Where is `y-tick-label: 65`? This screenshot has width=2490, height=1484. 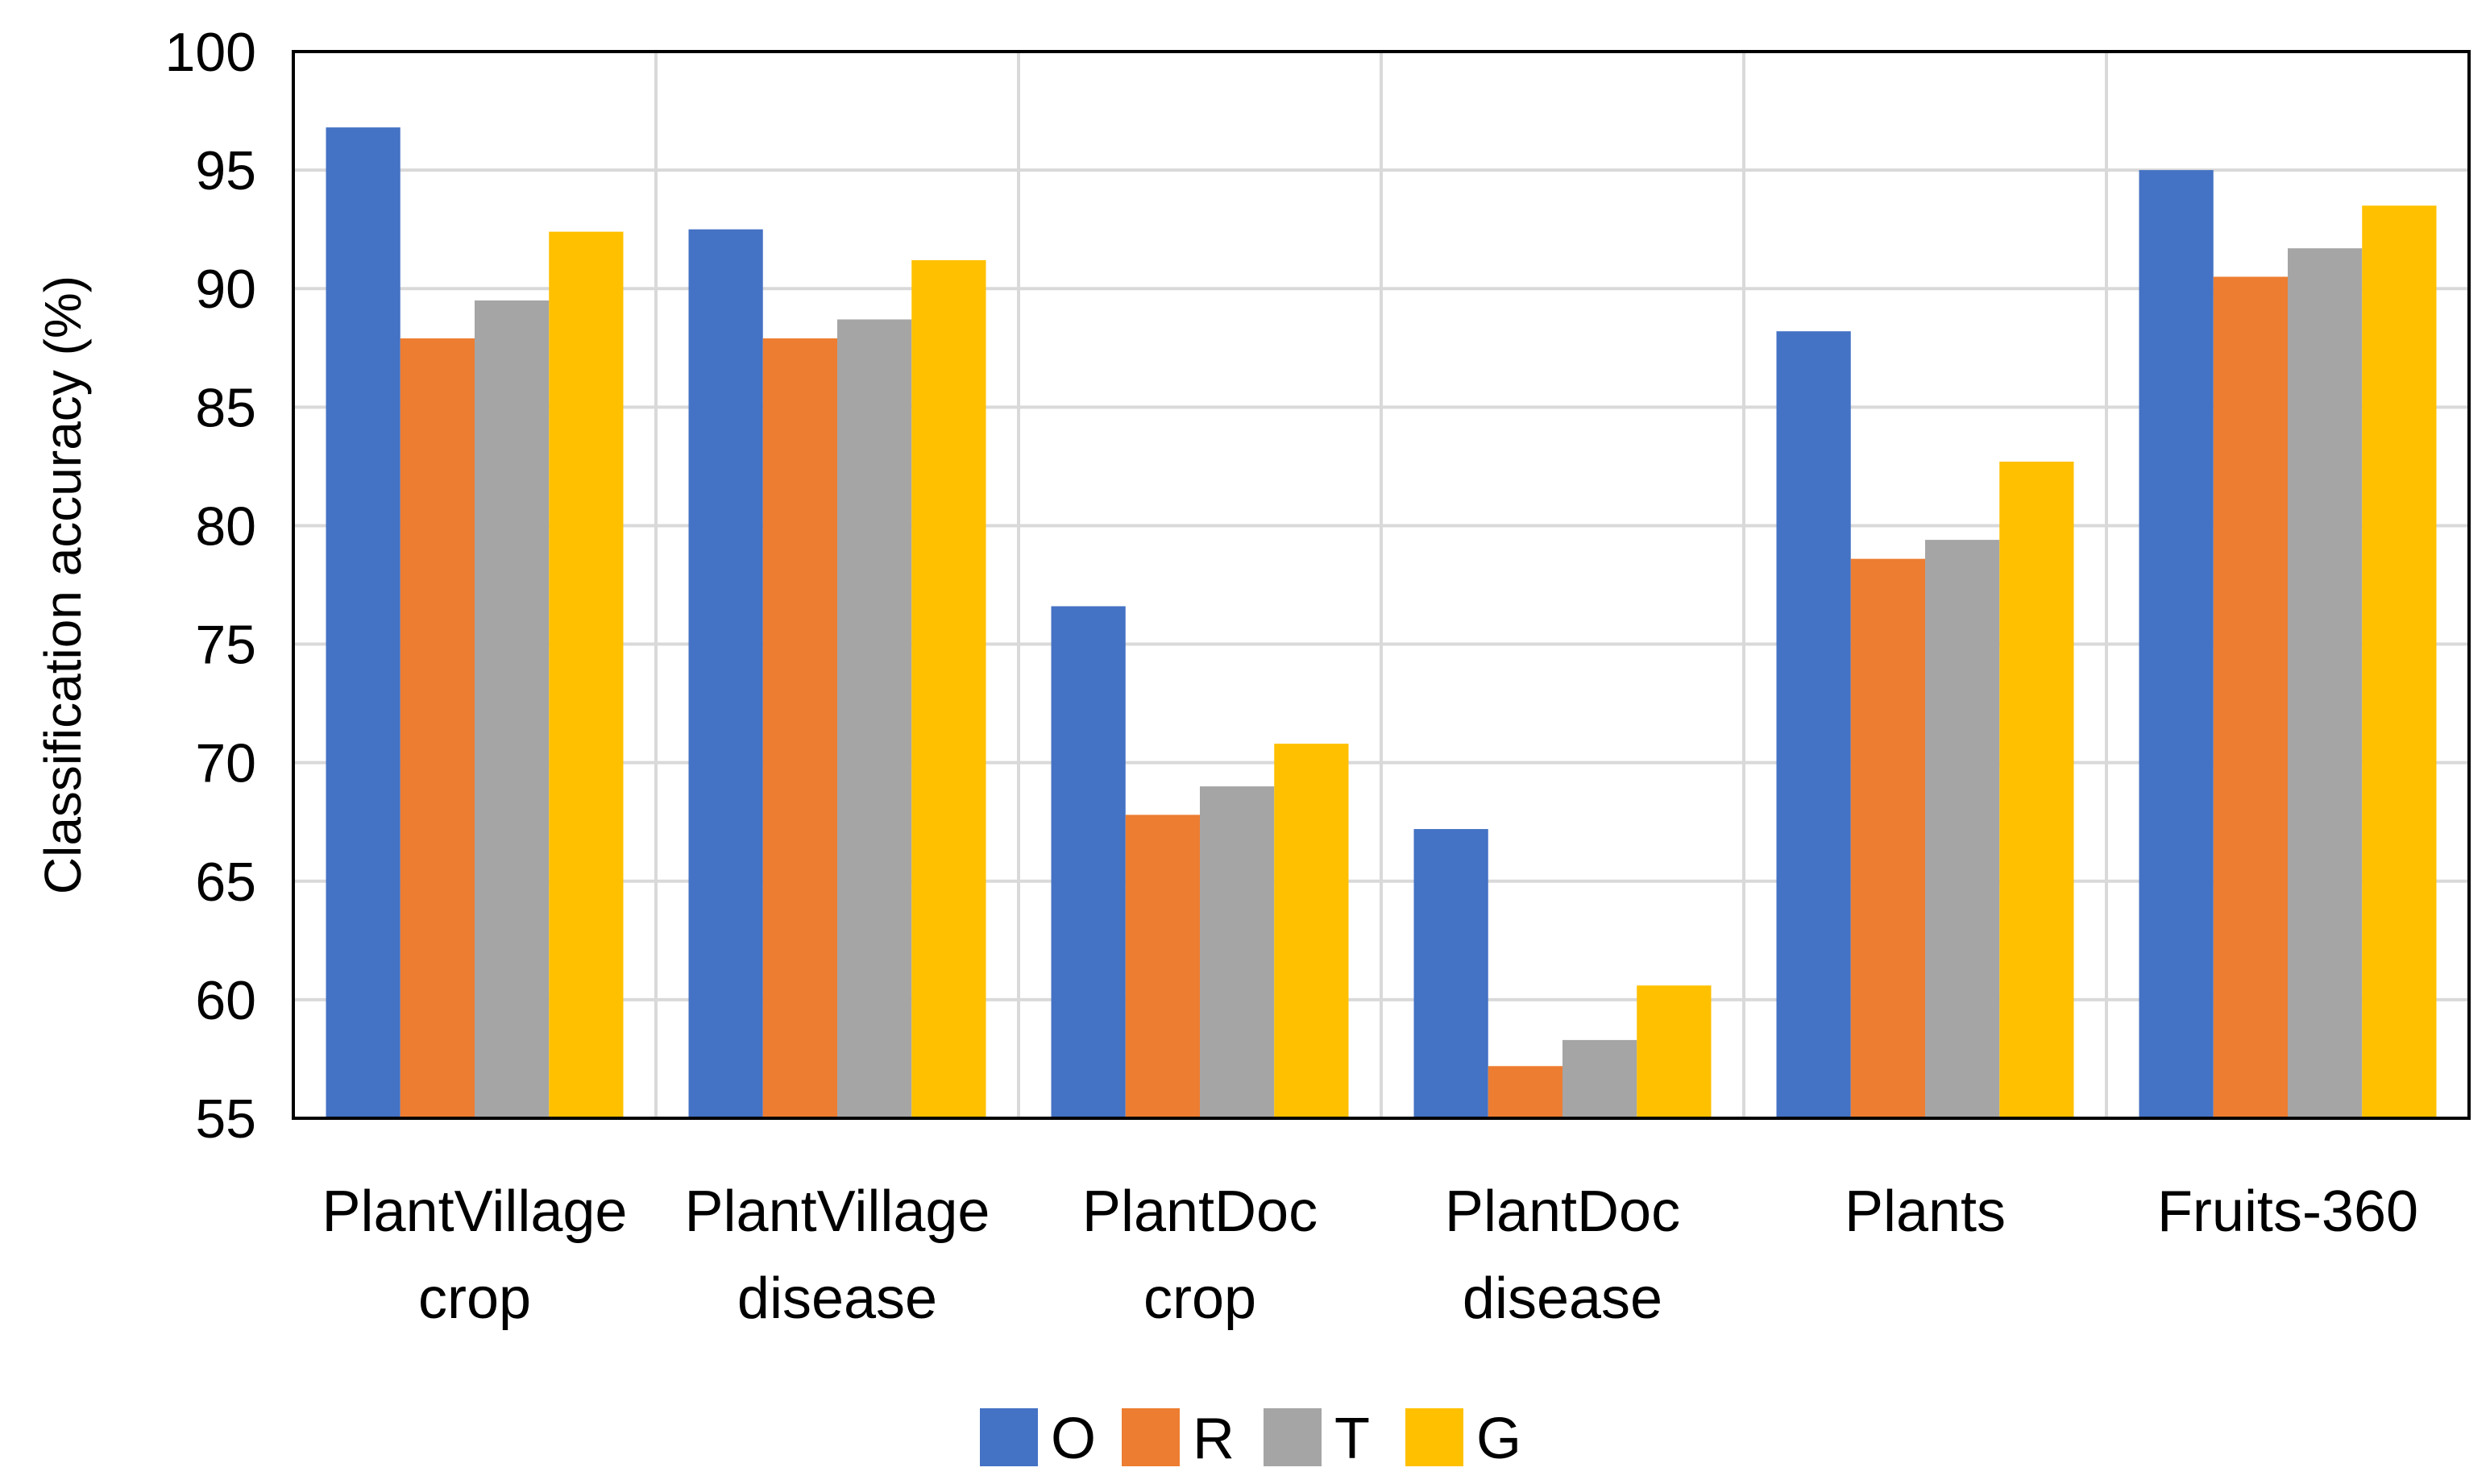
y-tick-label: 65 is located at coordinates (226, 882).